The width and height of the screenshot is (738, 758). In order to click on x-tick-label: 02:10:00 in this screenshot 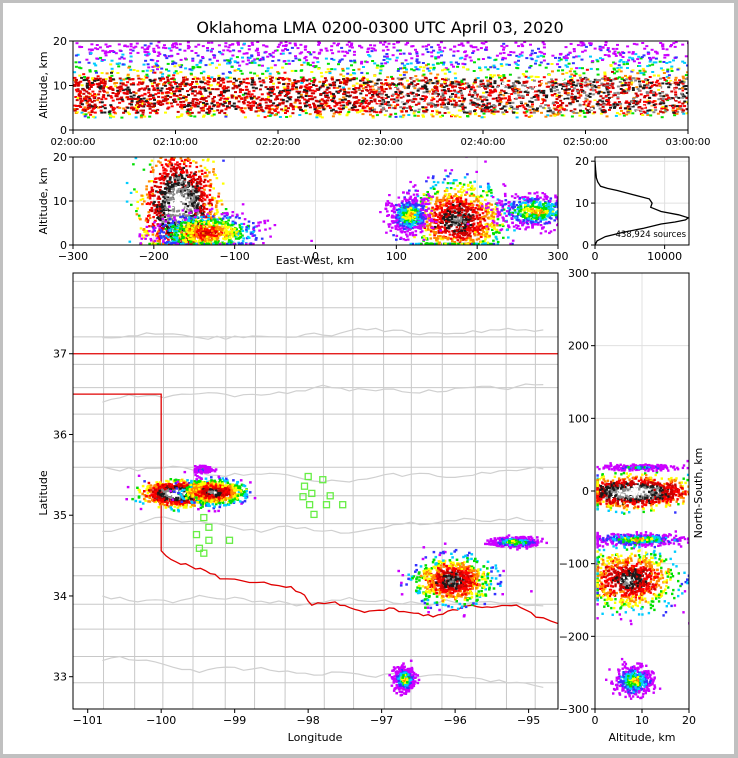, I will do `click(175, 142)`.